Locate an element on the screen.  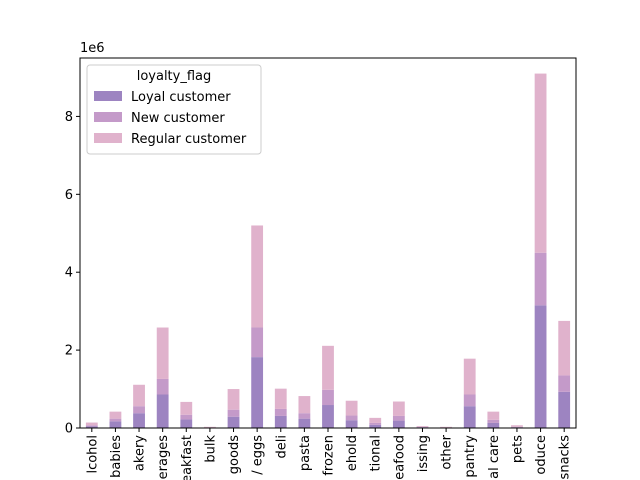
x-tick-label-3: erages is located at coordinates (163, 457).